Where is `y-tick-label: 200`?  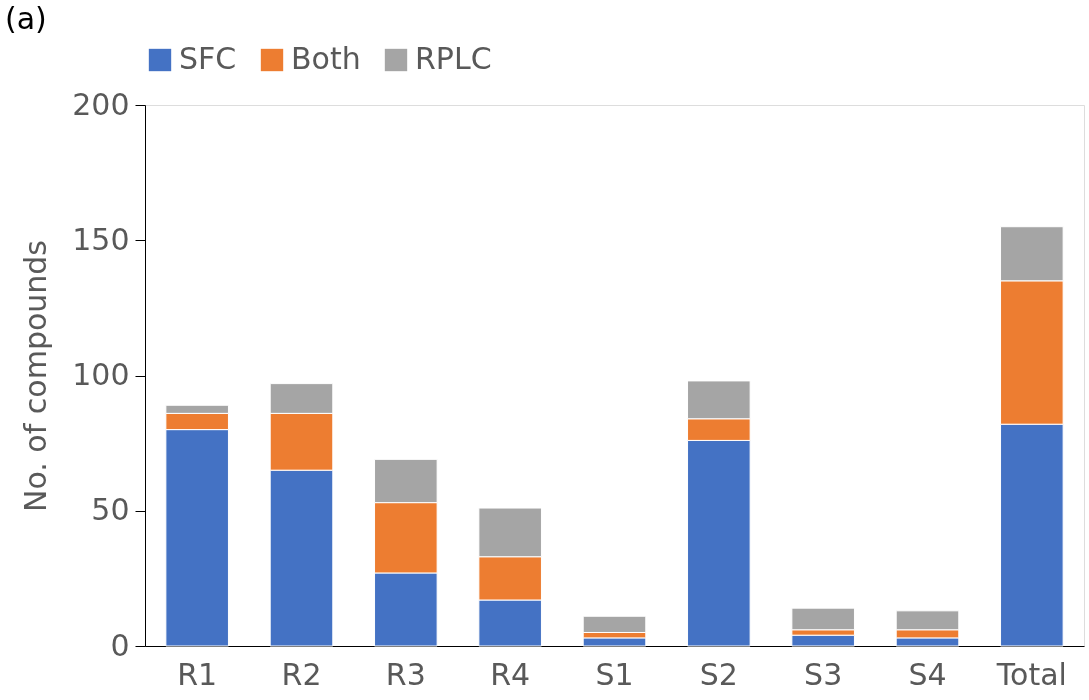 y-tick-label: 200 is located at coordinates (101, 104).